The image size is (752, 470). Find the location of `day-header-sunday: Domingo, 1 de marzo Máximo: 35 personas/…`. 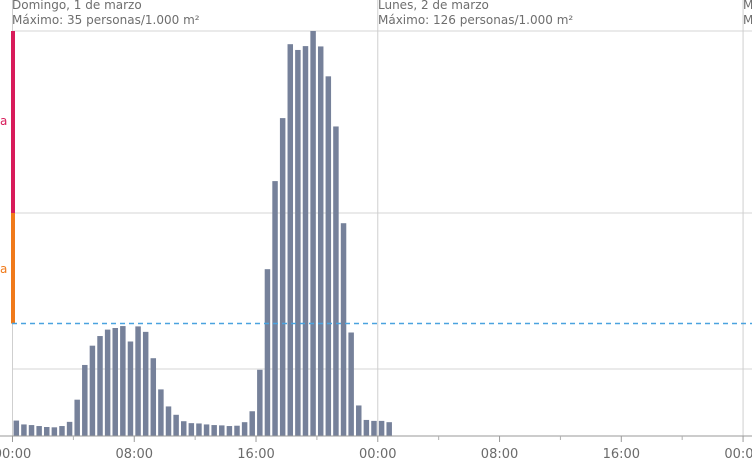

day-header-sunday: Domingo, 1 de marzo Máximo: 35 personas/… is located at coordinates (106, 14).